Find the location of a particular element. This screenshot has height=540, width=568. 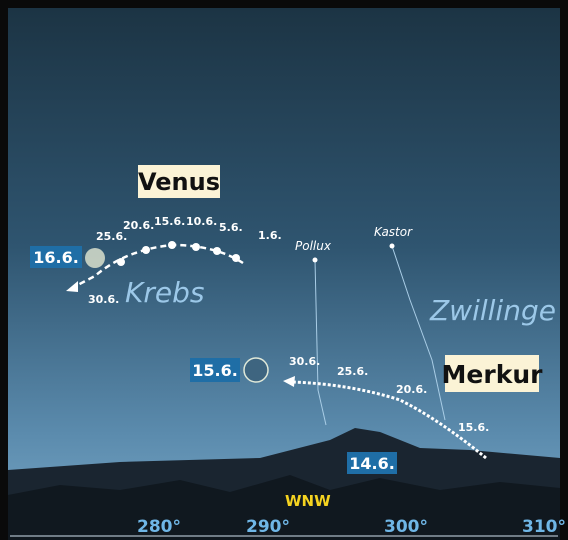

constellation-lines is located at coordinates (380, 335).